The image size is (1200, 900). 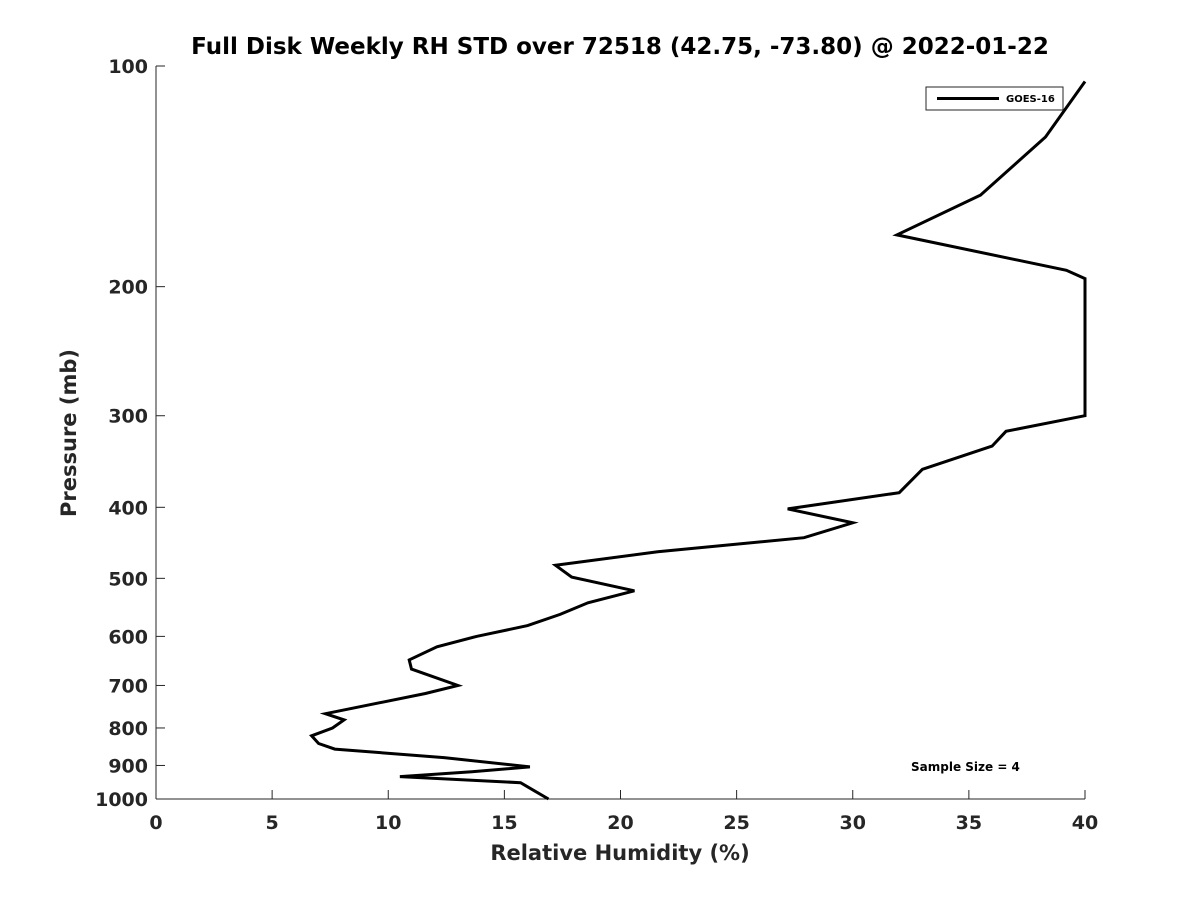 I want to click on y-tick-label: 300, so click(x=128, y=417).